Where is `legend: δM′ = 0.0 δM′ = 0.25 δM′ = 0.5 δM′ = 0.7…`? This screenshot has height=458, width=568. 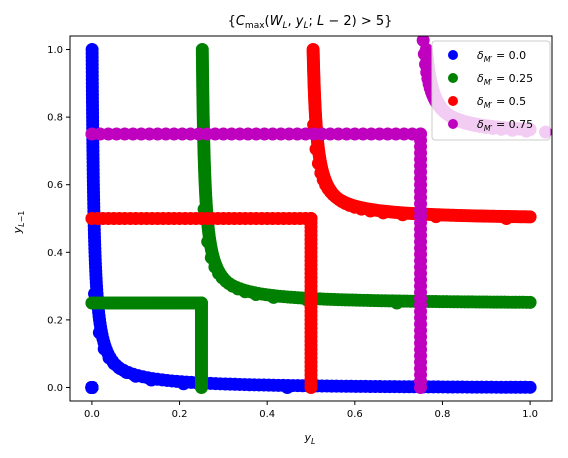
legend: δM′ = 0.0 δM′ = 0.25 δM′ = 0.5 δM′ = 0.7… is located at coordinates (491, 90).